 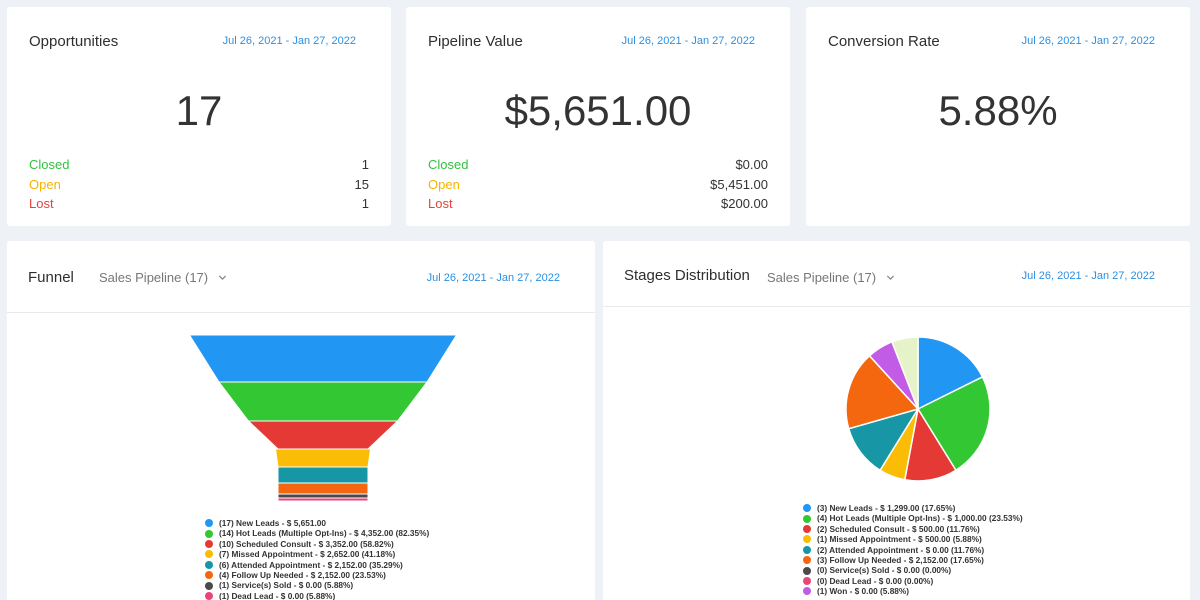 I want to click on funnel-header-divider, so click(x=301, y=312).